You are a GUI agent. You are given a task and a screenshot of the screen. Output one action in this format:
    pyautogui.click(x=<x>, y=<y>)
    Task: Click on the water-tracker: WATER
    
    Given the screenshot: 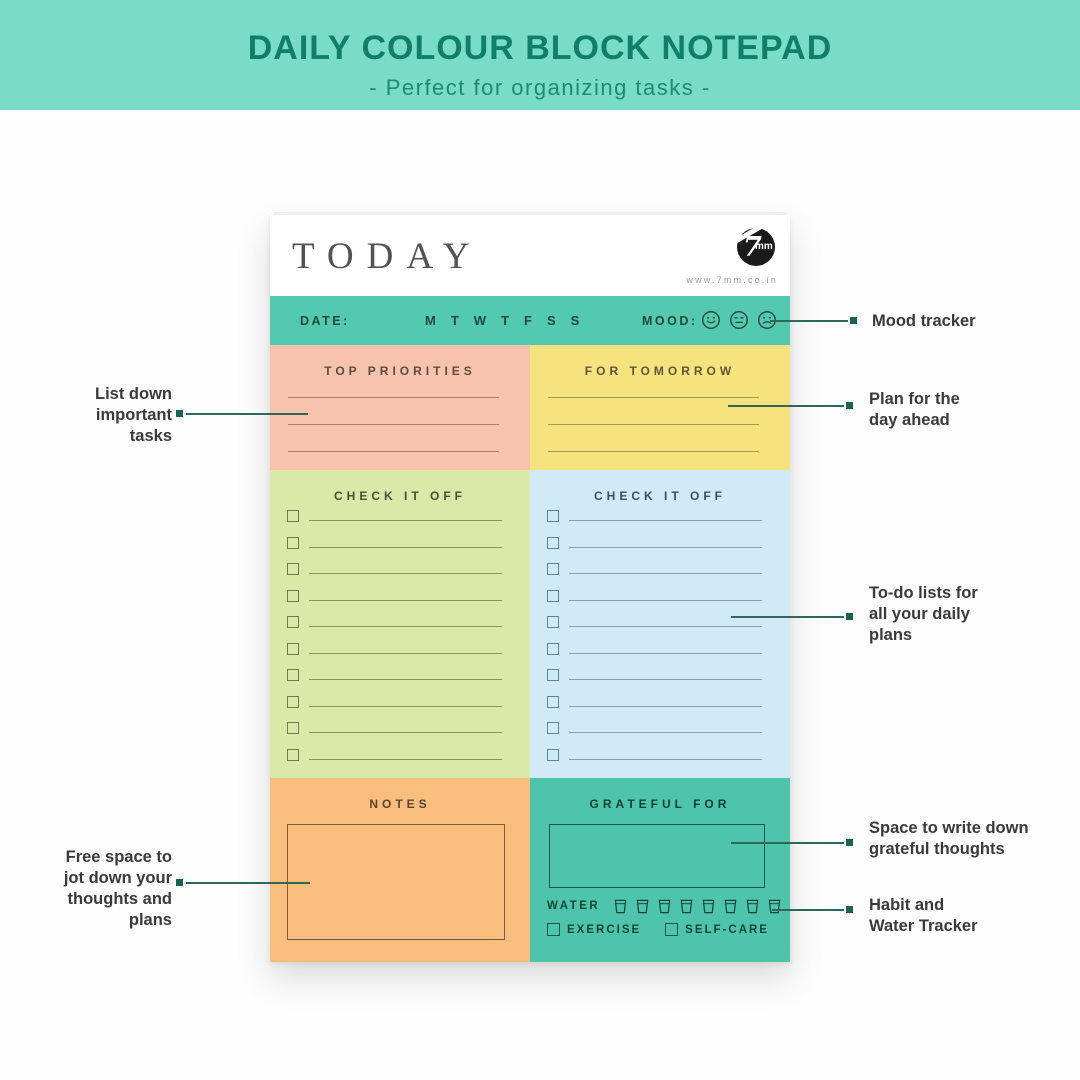 What is the action you would take?
    pyautogui.click(x=664, y=906)
    